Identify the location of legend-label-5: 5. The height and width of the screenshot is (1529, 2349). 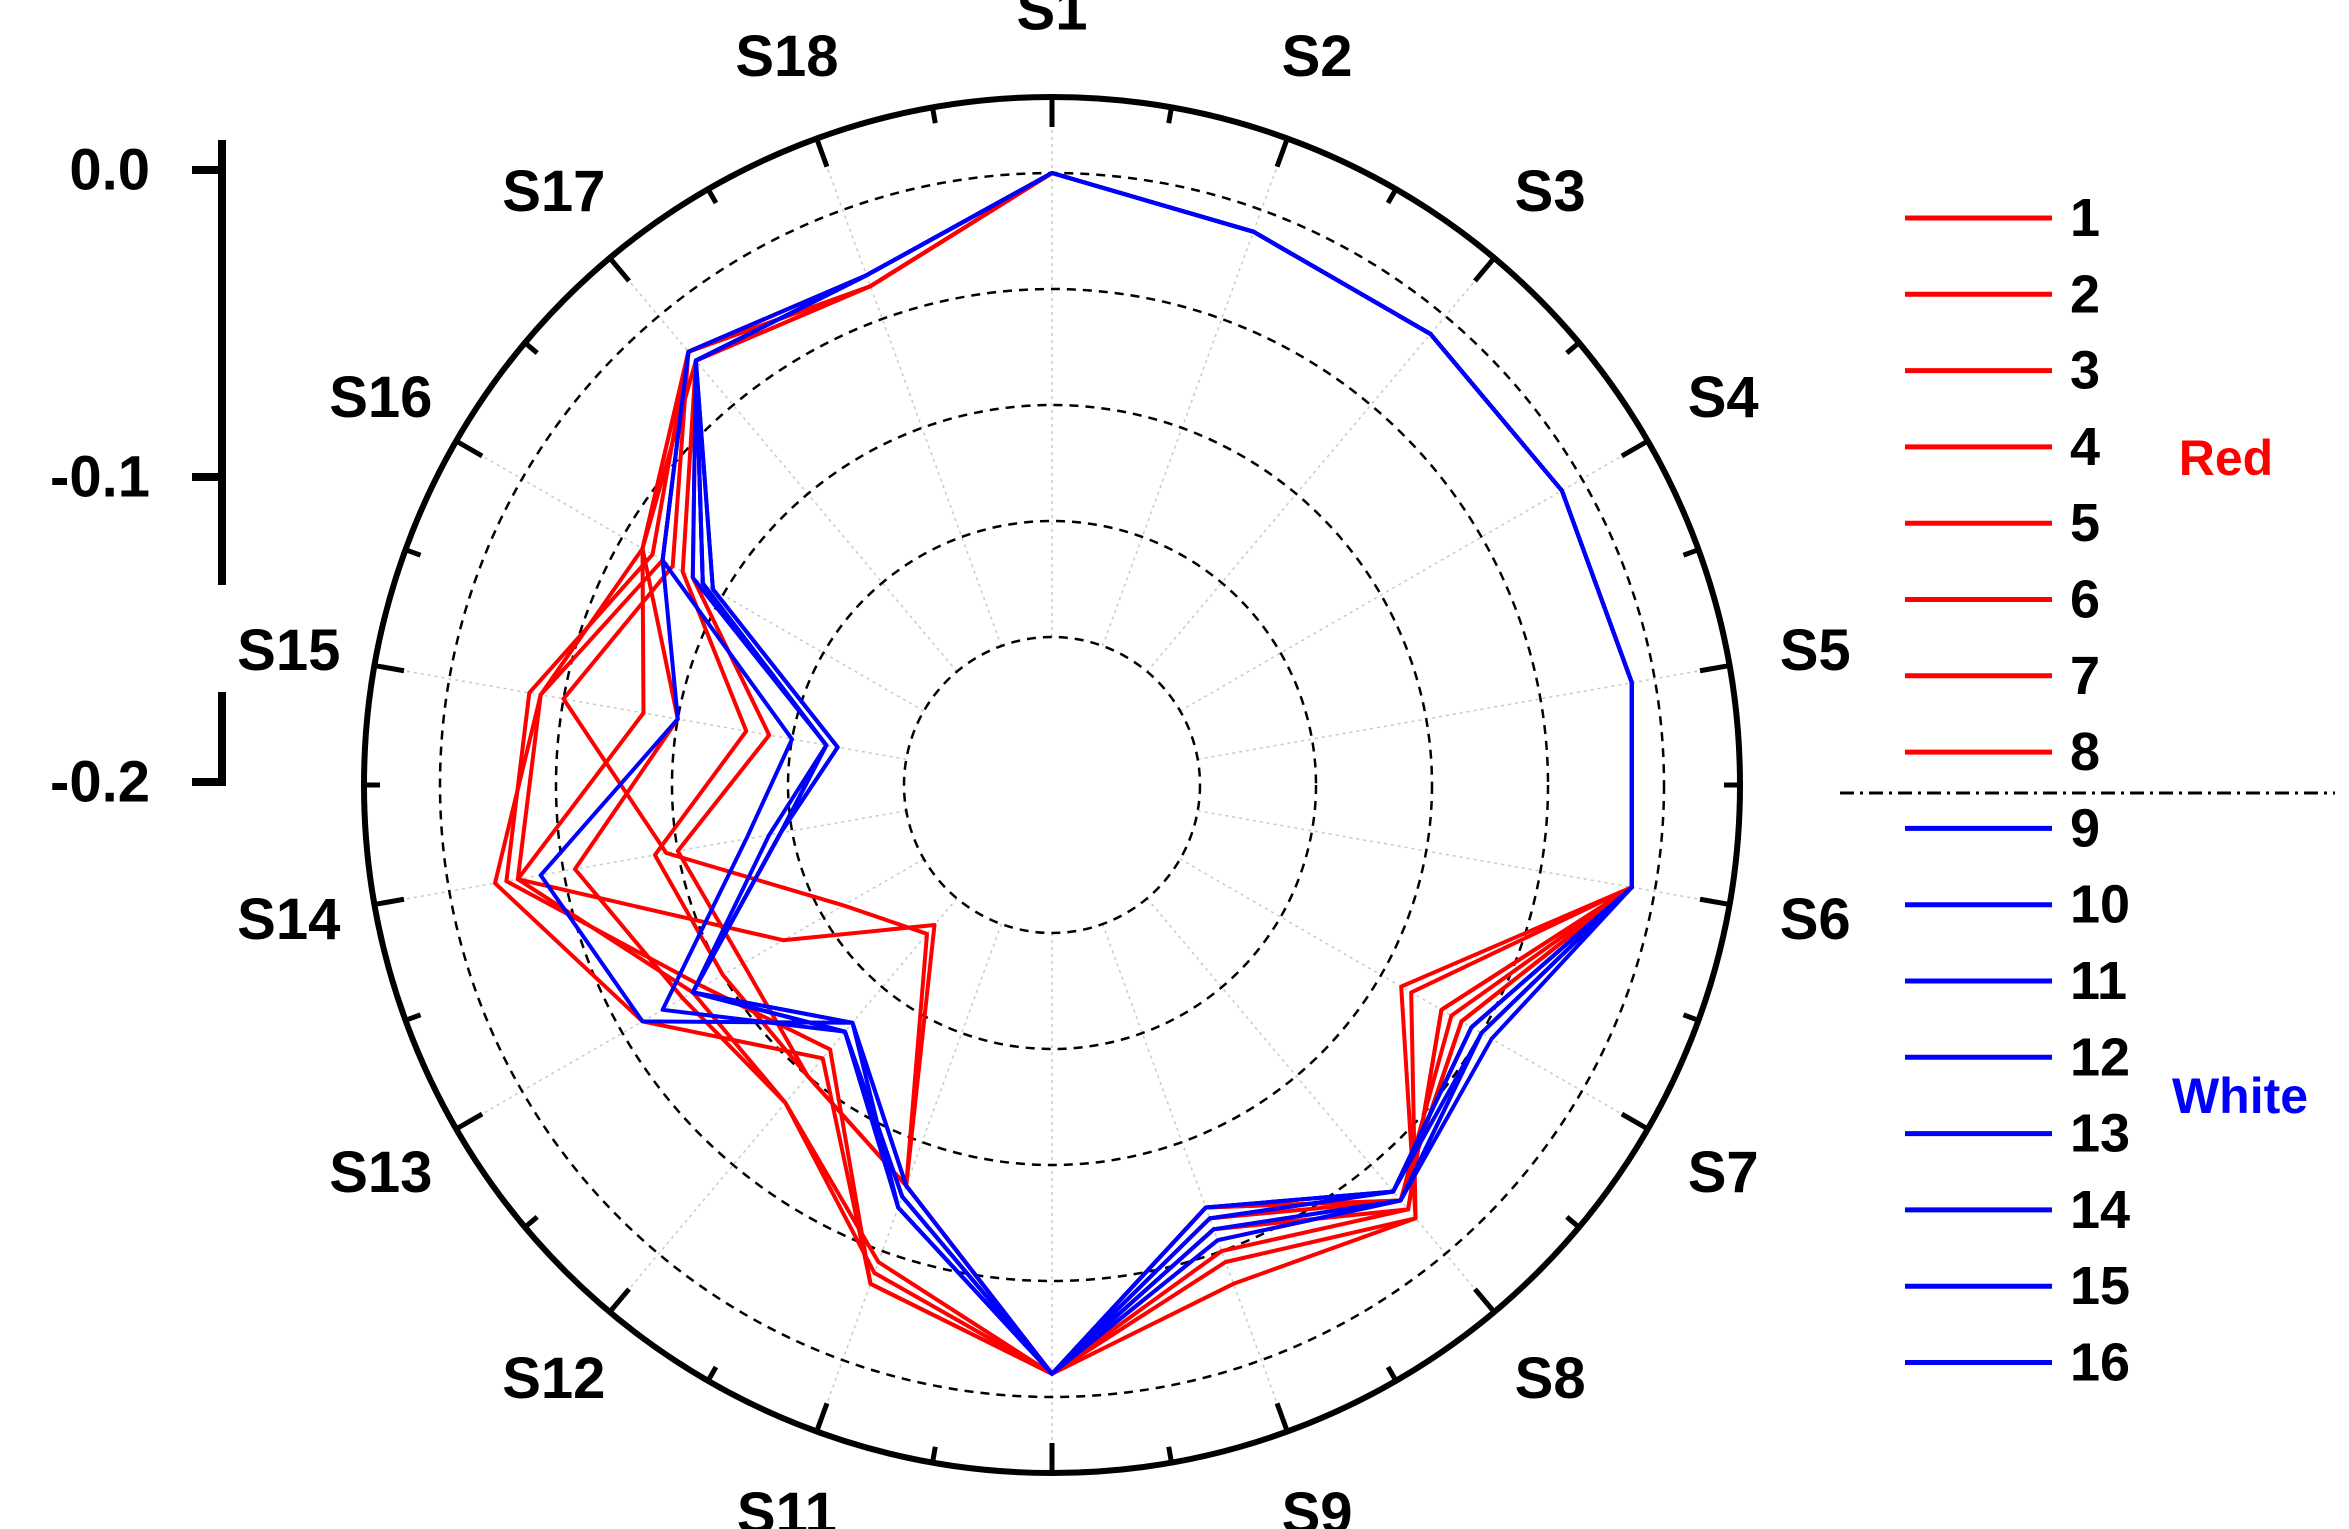
(2085, 523).